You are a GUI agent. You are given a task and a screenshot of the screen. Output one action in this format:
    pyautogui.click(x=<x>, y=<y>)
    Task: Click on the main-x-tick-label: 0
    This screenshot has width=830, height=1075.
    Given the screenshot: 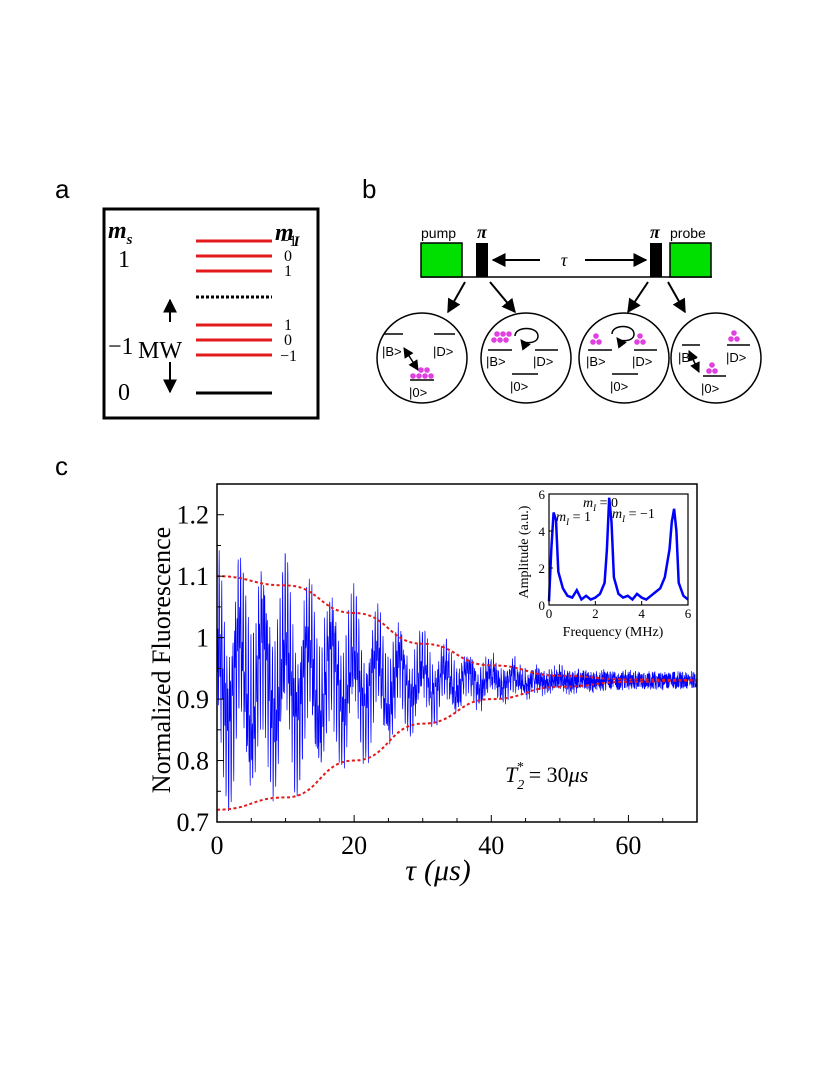 What is the action you would take?
    pyautogui.click(x=217, y=845)
    